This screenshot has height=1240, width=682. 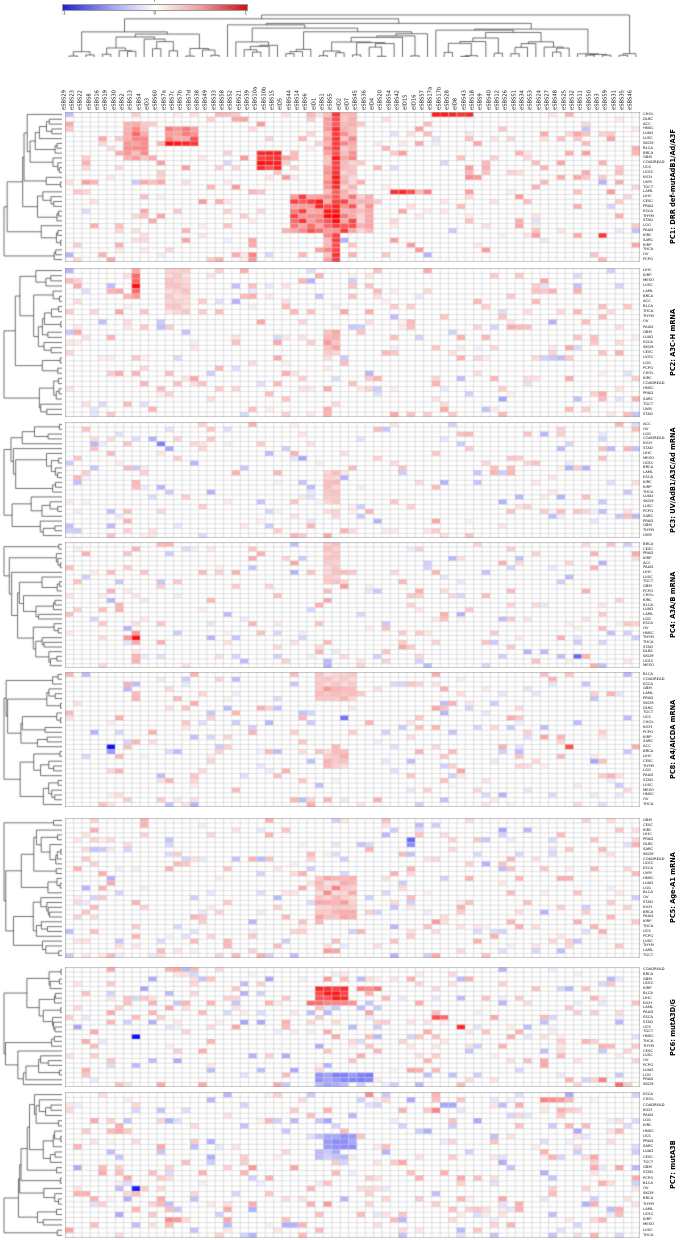 What do you see at coordinates (352, 605) in the screenshot?
I see `heatmap-pc4` at bounding box center [352, 605].